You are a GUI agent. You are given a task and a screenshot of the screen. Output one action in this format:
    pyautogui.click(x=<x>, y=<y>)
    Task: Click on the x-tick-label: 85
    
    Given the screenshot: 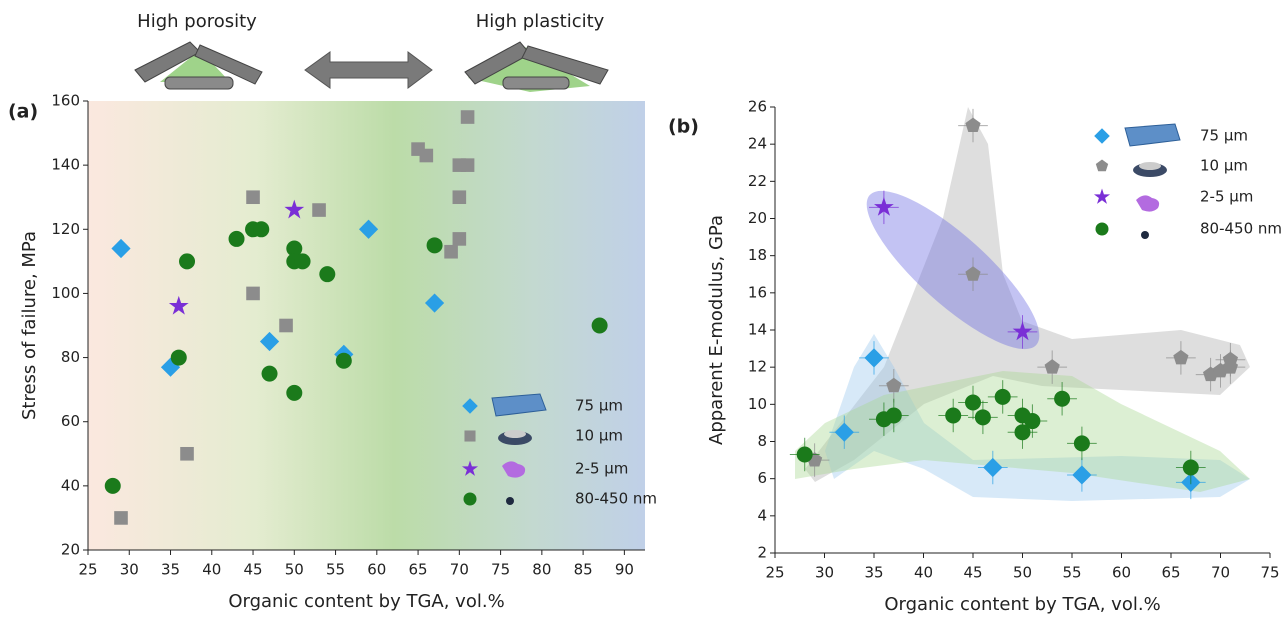 What is the action you would take?
    pyautogui.click(x=583, y=570)
    